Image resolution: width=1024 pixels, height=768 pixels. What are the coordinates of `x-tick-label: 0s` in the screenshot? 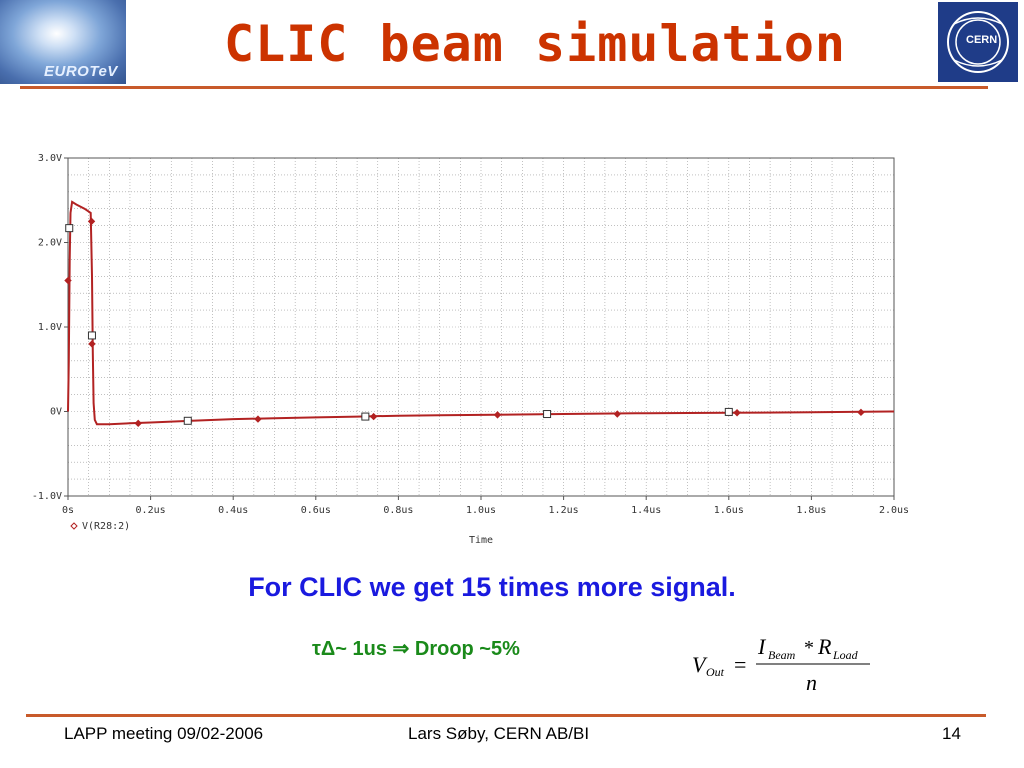 It's located at (68, 510).